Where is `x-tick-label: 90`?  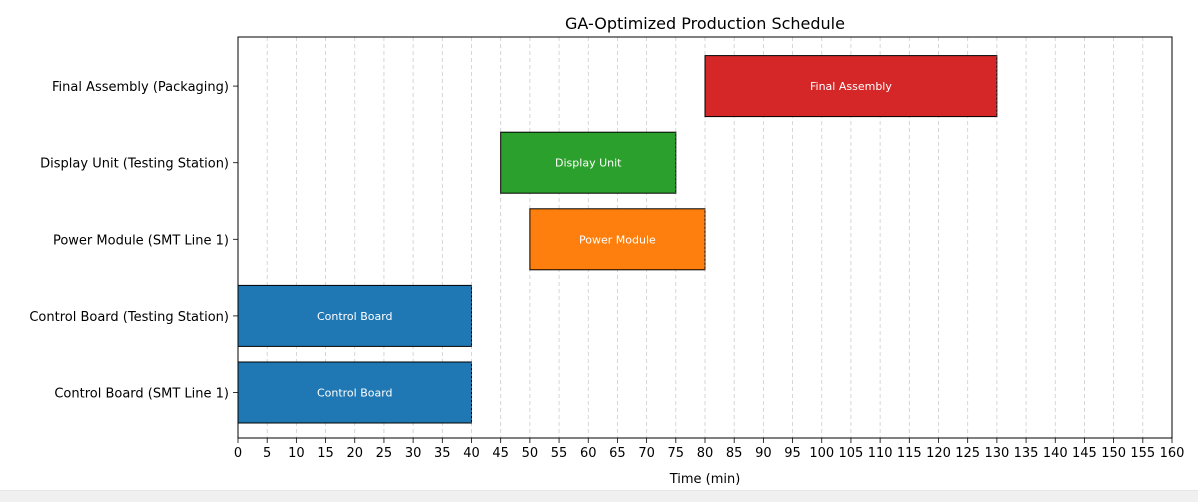 x-tick-label: 90 is located at coordinates (763, 453).